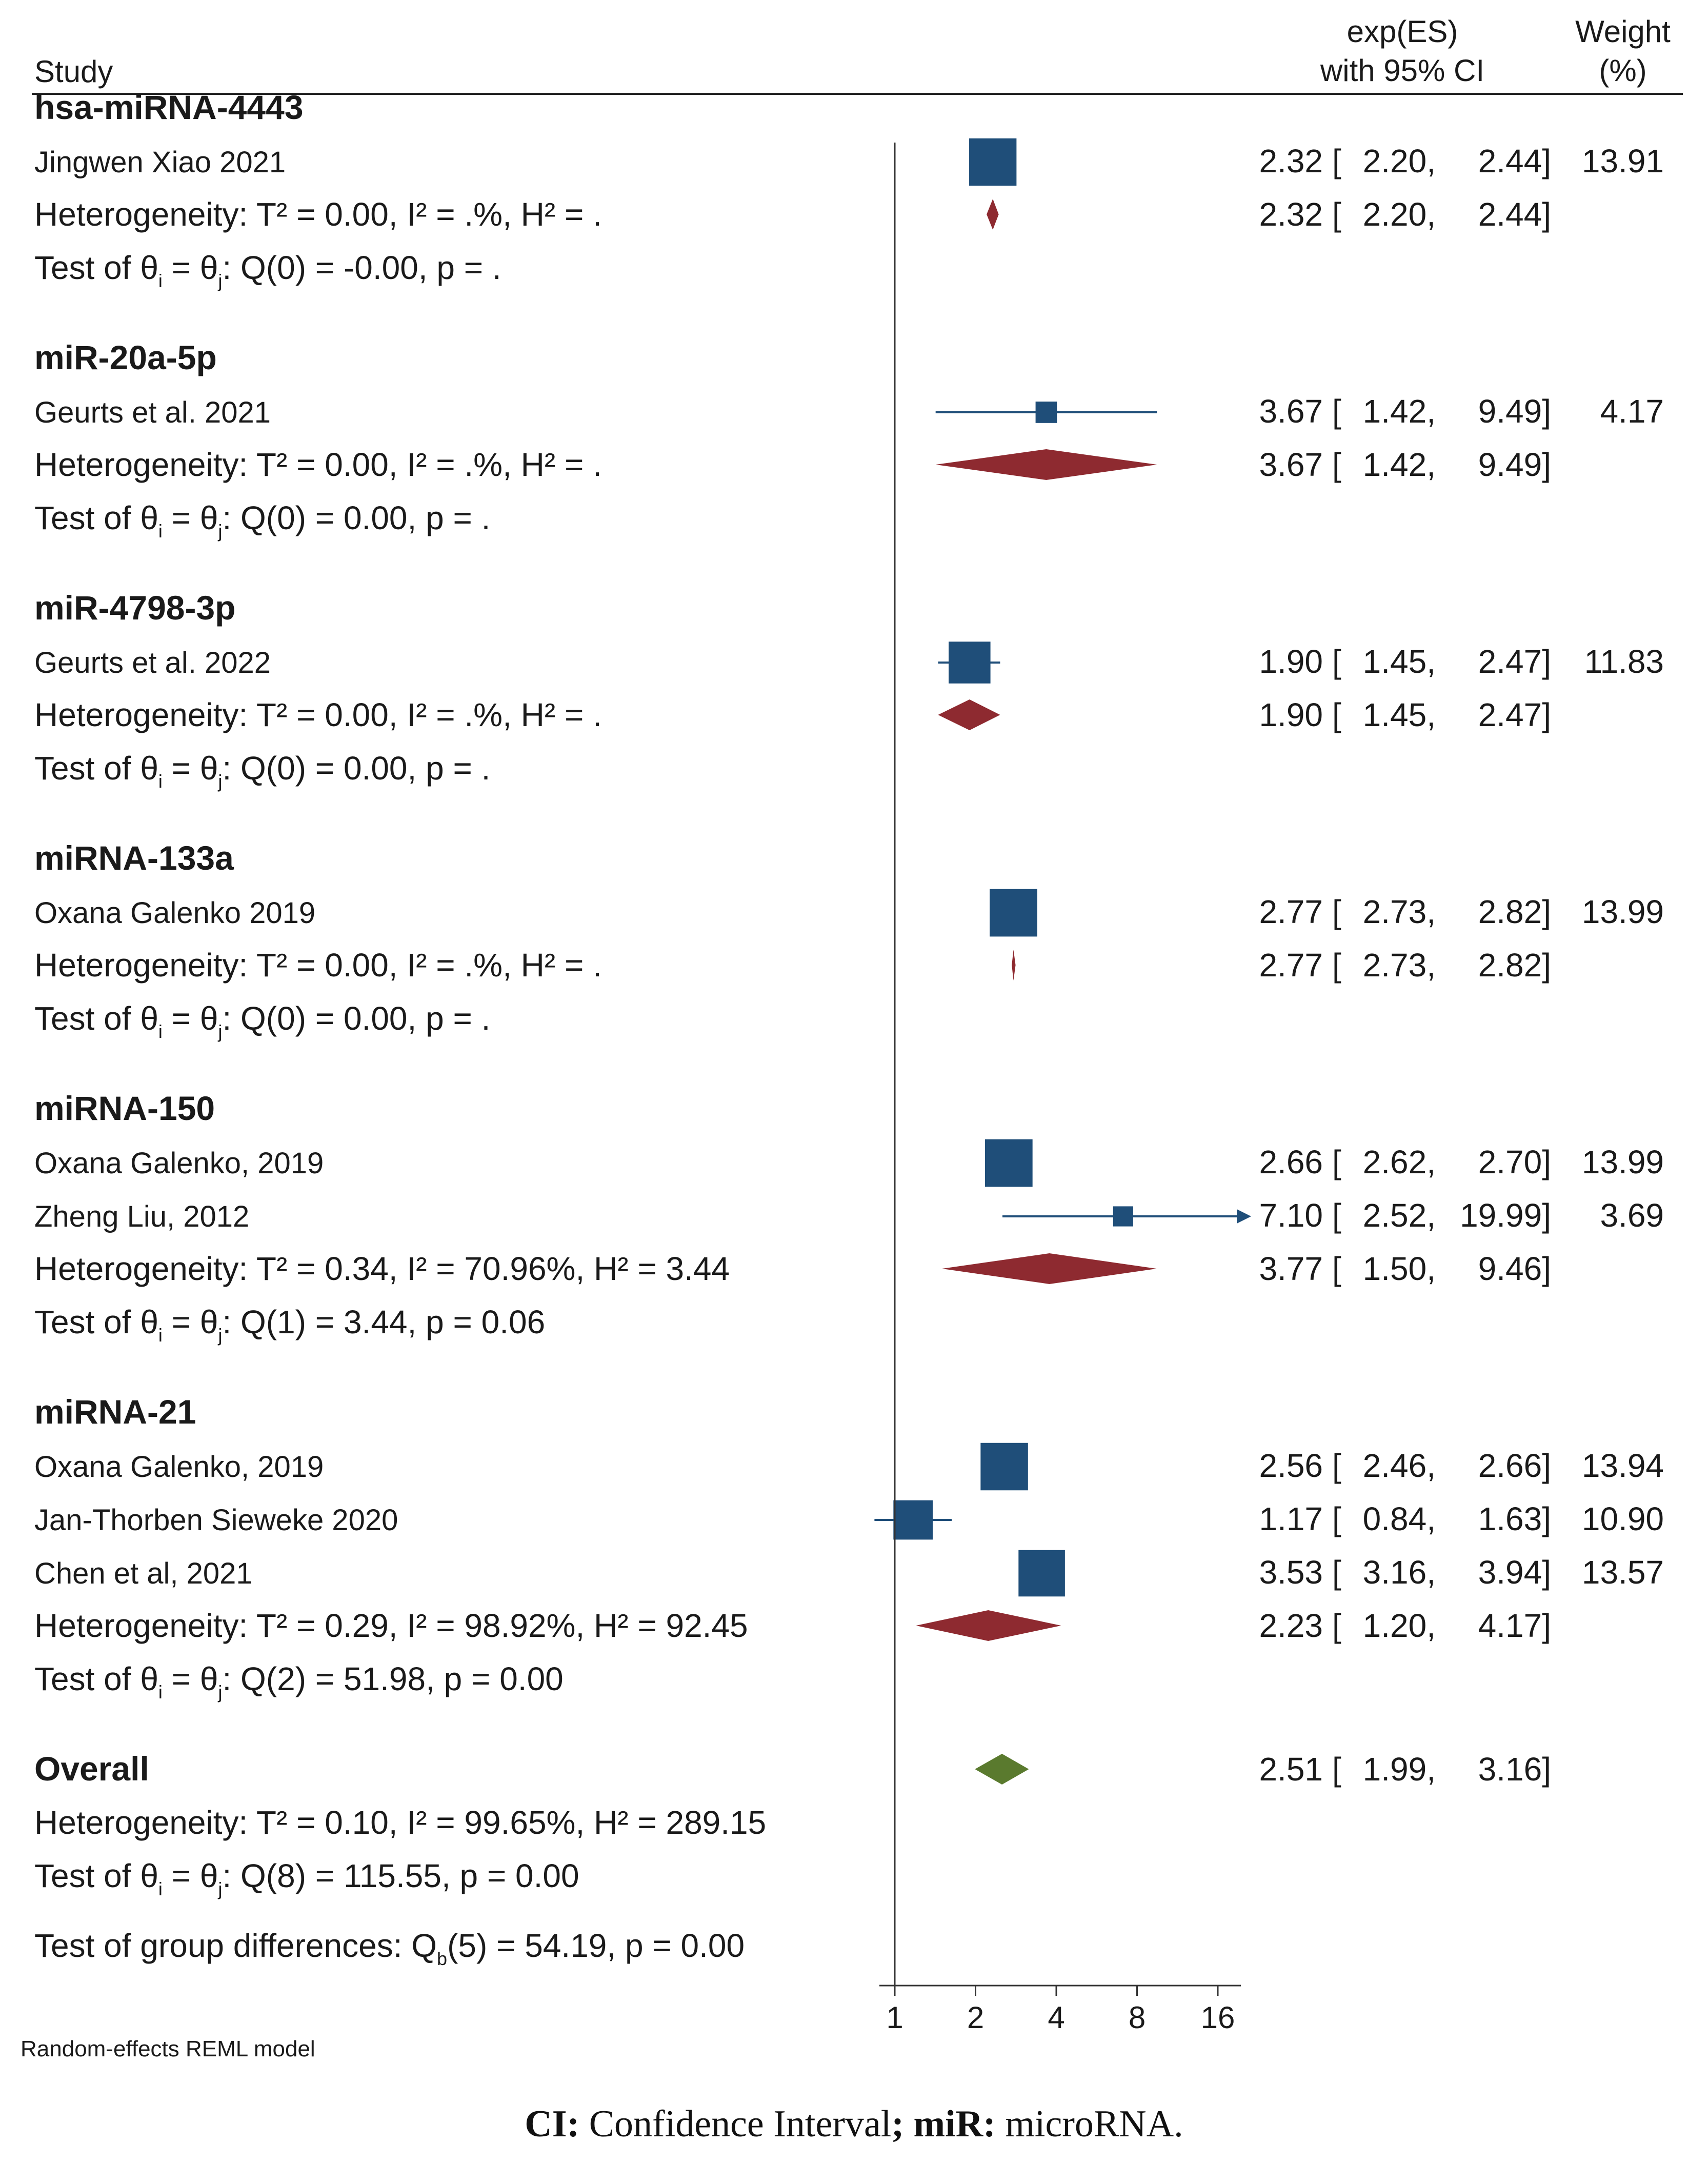 The width and height of the screenshot is (1708, 2163). Describe the element at coordinates (1623, 1518) in the screenshot. I see `study-weight: 10.90` at that location.